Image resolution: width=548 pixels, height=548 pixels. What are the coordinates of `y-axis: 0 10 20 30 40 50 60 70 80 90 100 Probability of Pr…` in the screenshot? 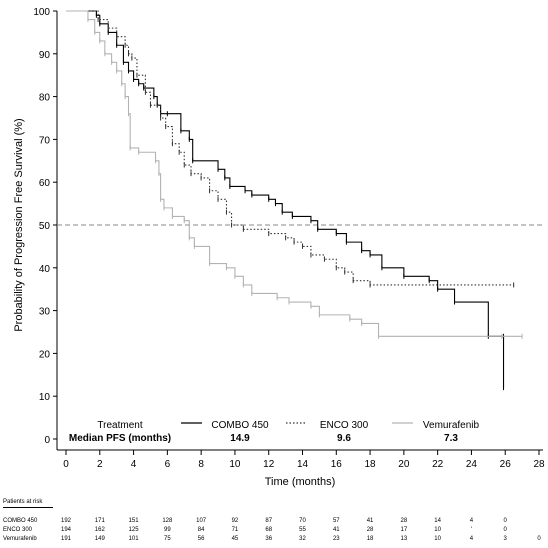 It's located at (35, 228).